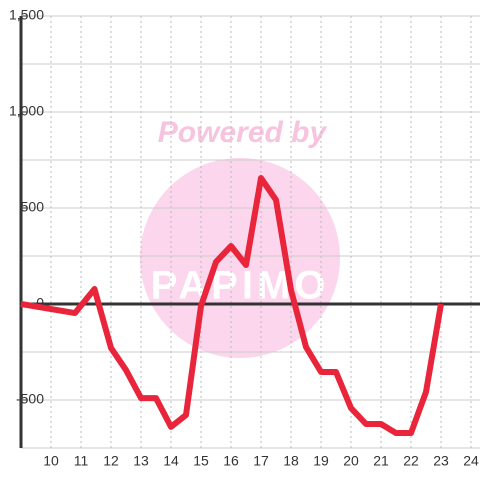 Image resolution: width=480 pixels, height=480 pixels. I want to click on x-tick-label: 24, so click(471, 461).